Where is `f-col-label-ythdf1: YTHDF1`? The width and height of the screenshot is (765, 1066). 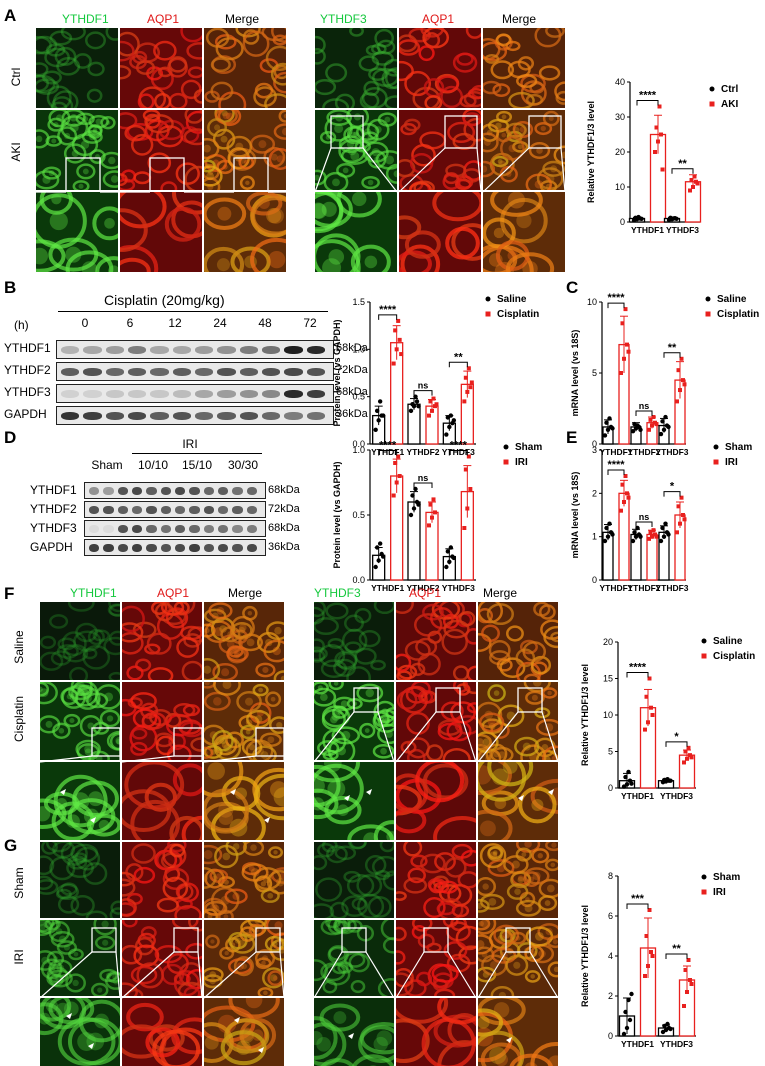 f-col-label-ythdf1: YTHDF1 is located at coordinates (93, 593).